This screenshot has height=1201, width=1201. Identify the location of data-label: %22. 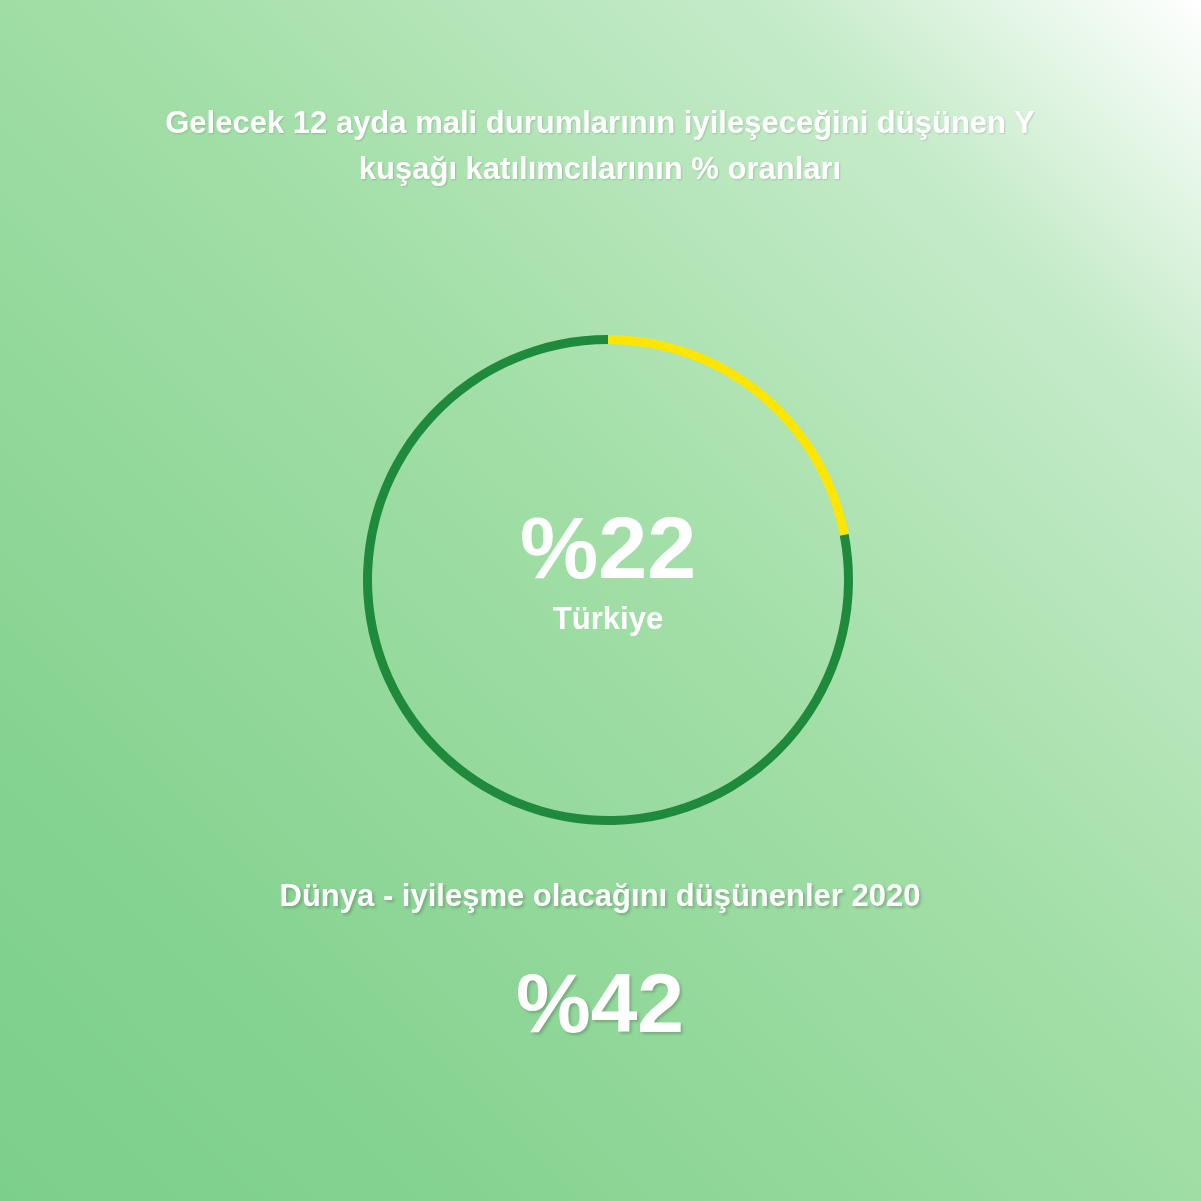
(608, 547).